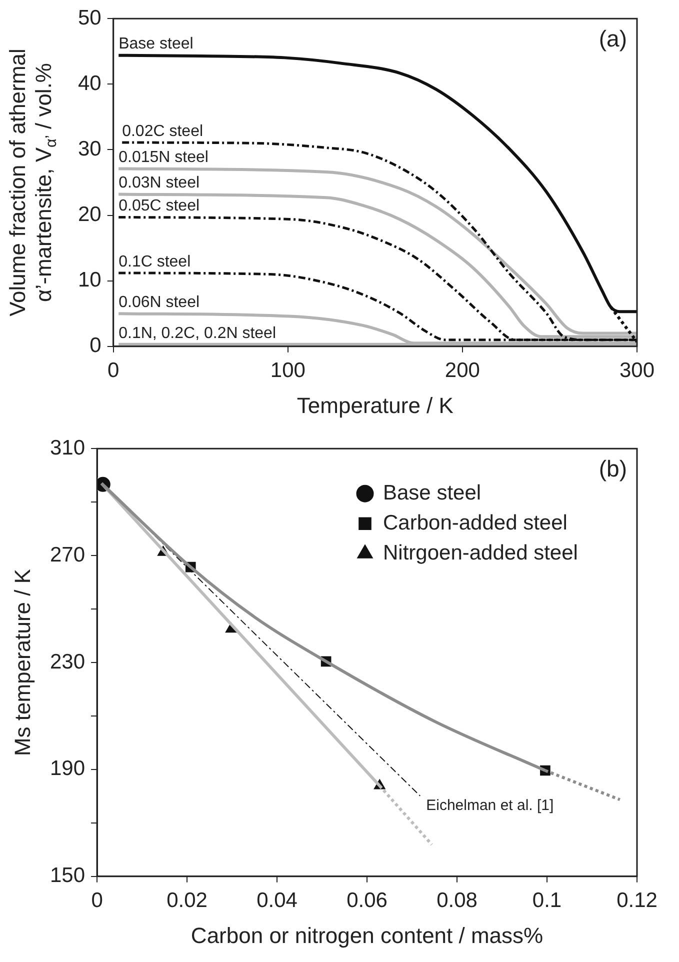 Image resolution: width=679 pixels, height=962 pixels. What do you see at coordinates (90, 83) in the screenshot?
I see `y-tick-label: 40` at bounding box center [90, 83].